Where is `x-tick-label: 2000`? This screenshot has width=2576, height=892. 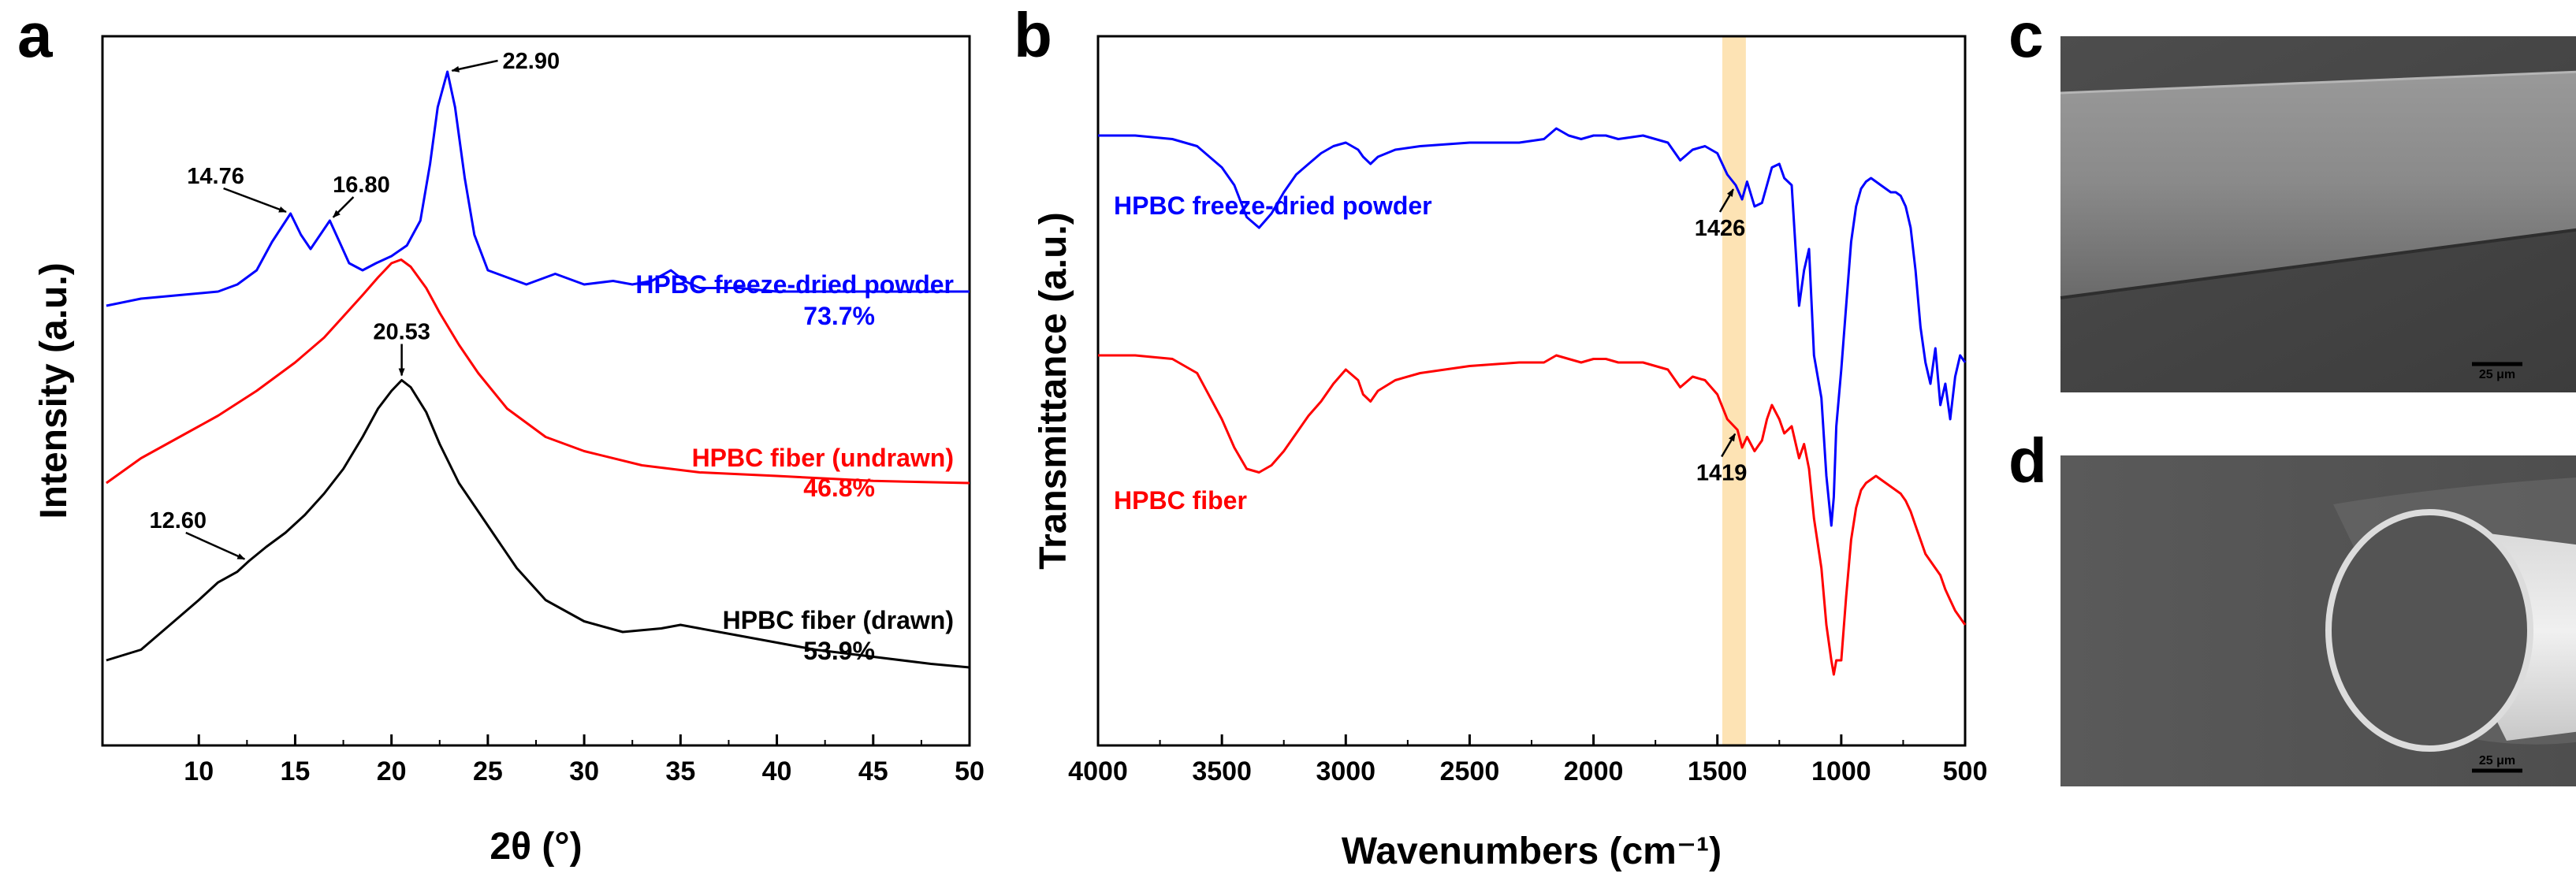
x-tick-label: 2000 is located at coordinates (1594, 771).